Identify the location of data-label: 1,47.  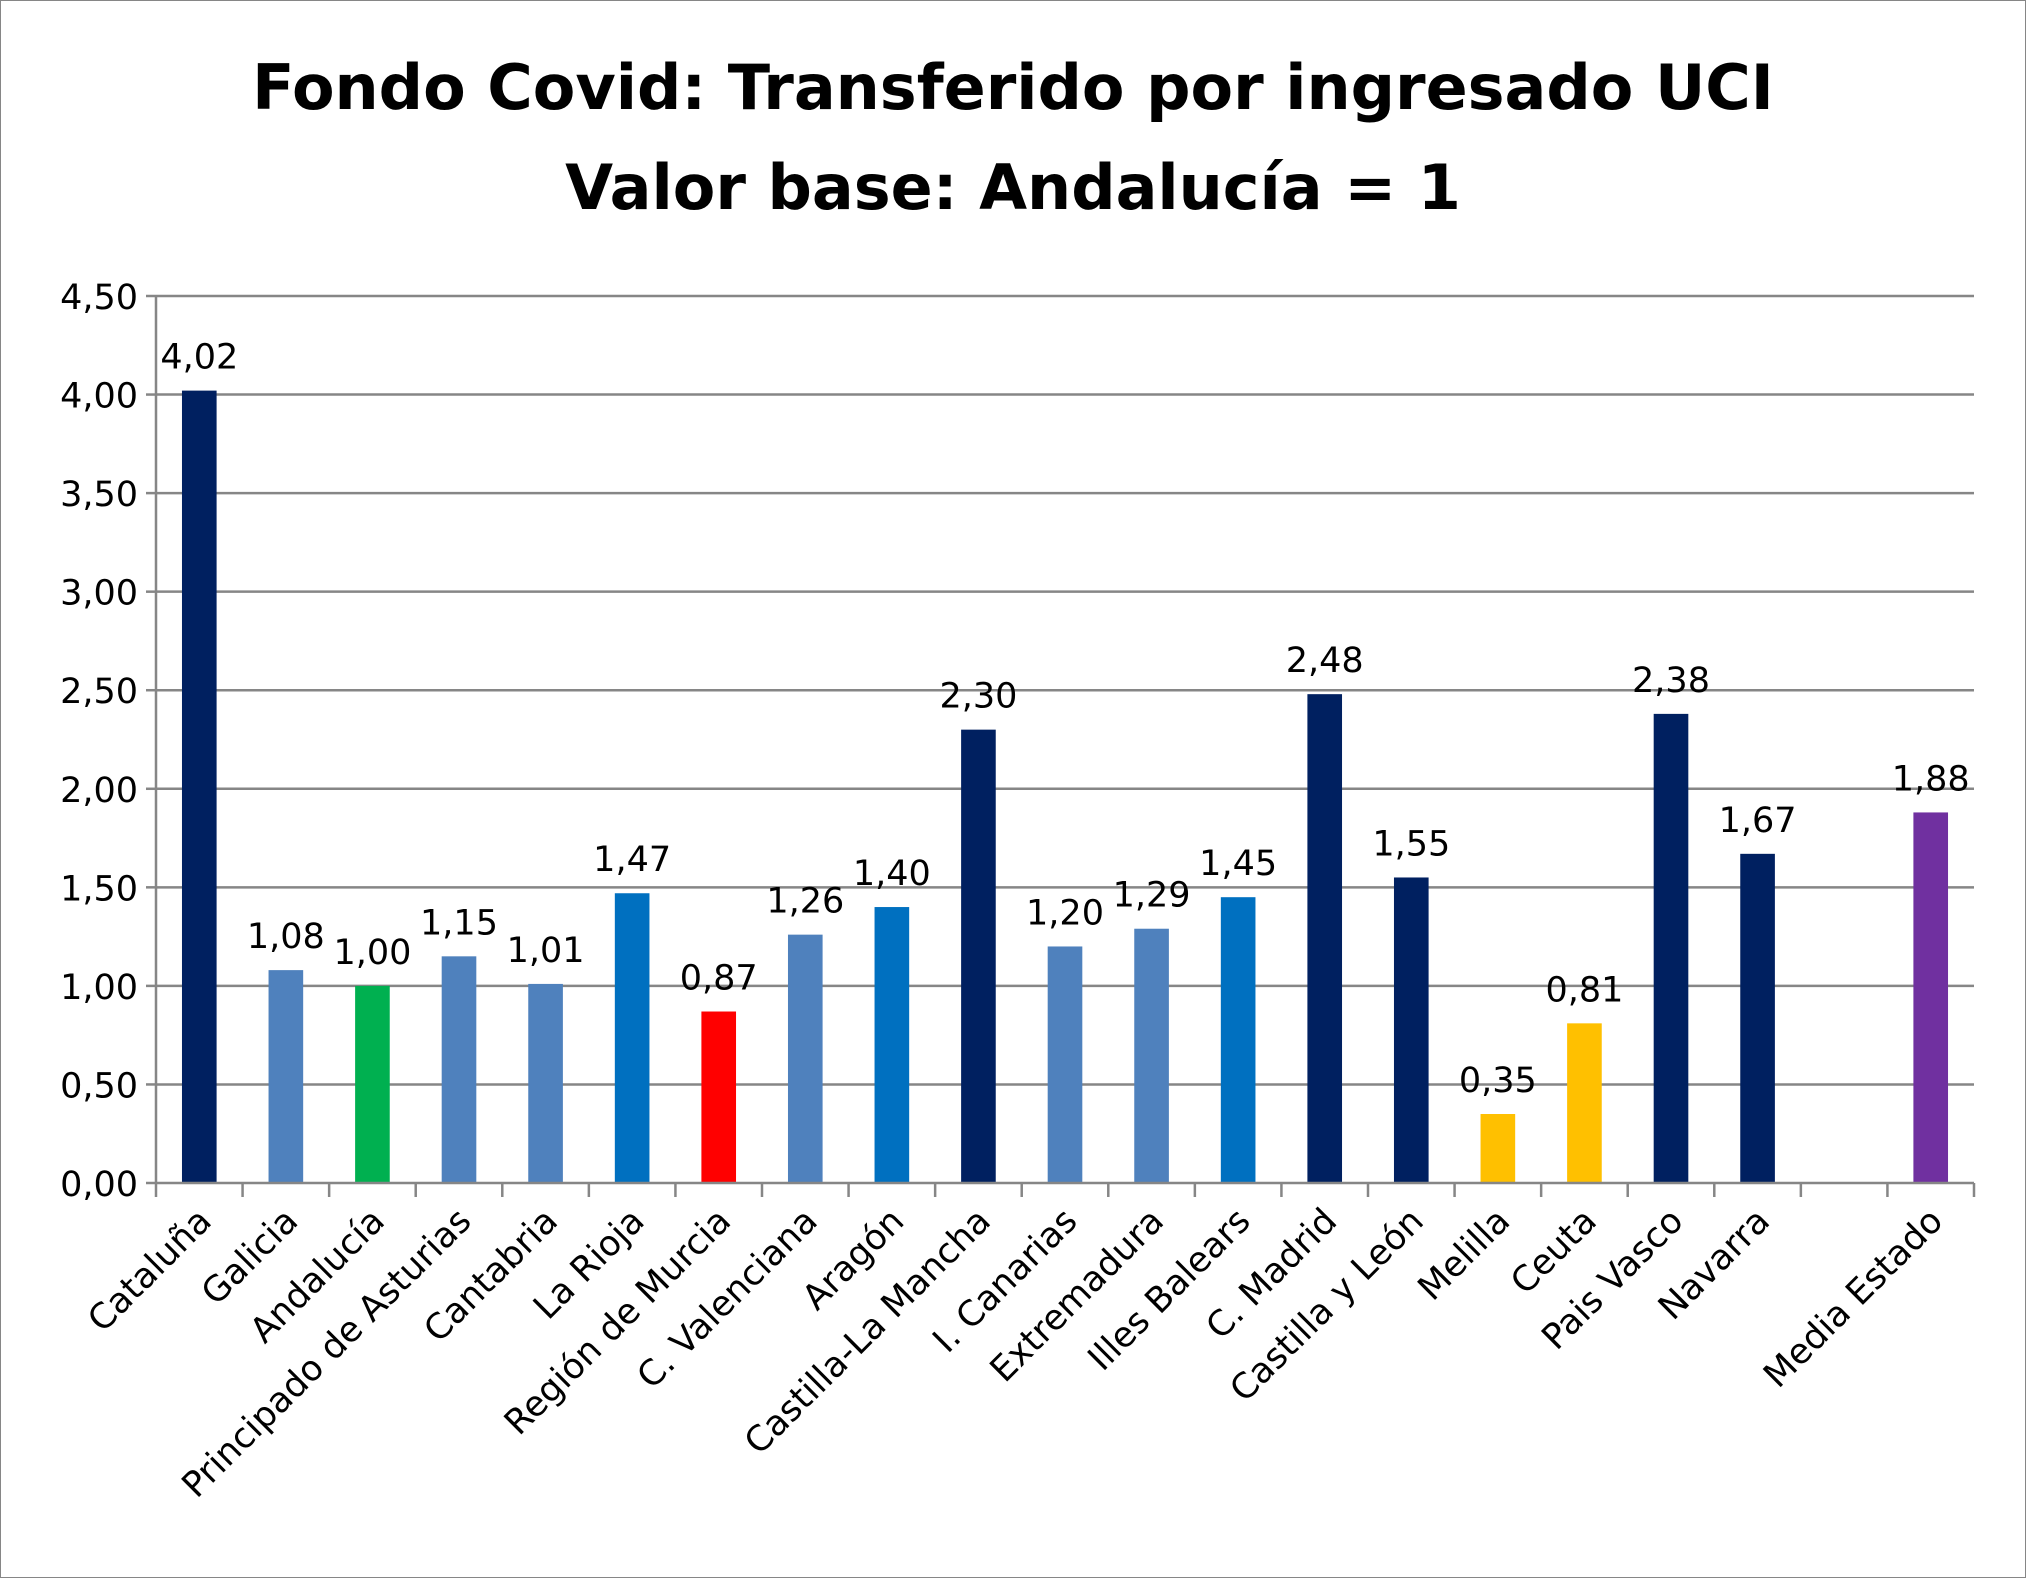
(632, 860).